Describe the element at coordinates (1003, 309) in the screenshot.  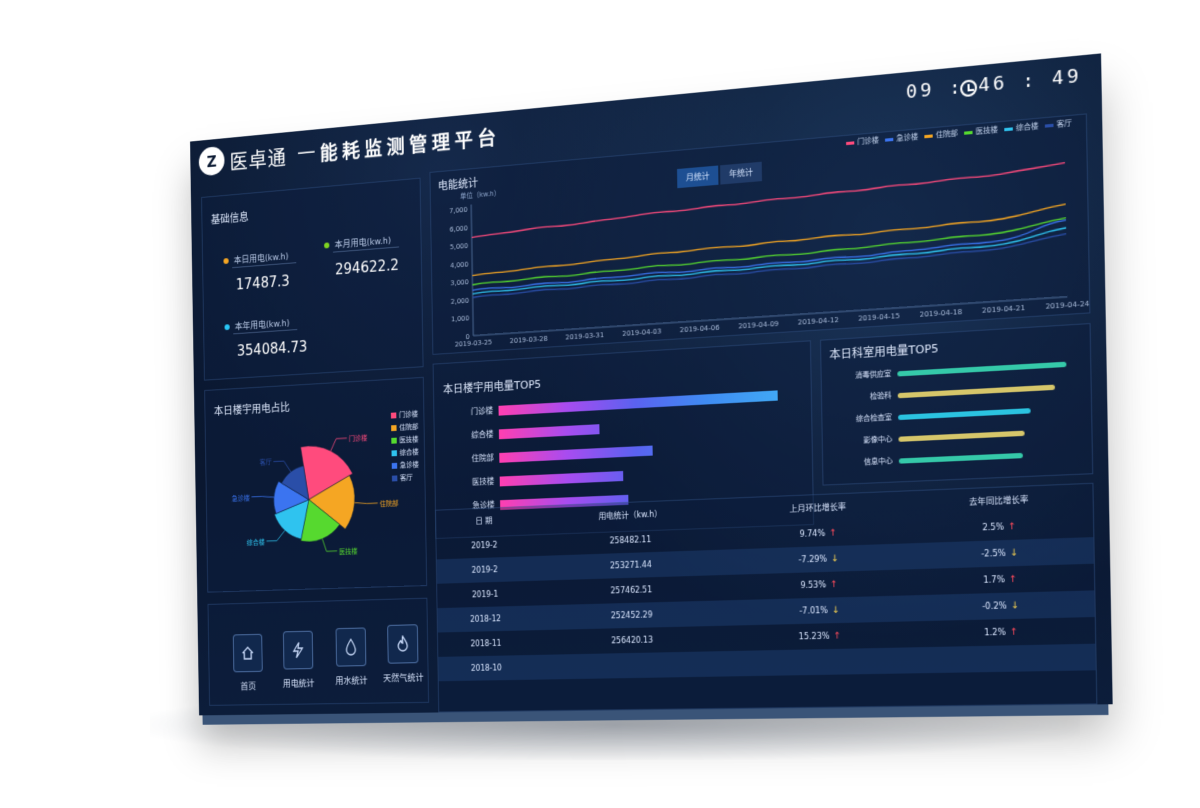
I see `x-tick-label: 2019-04-21` at that location.